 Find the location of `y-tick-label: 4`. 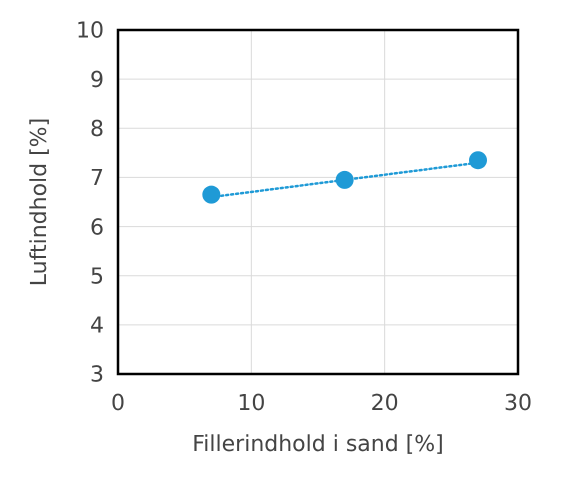

y-tick-label: 4 is located at coordinates (97, 326).